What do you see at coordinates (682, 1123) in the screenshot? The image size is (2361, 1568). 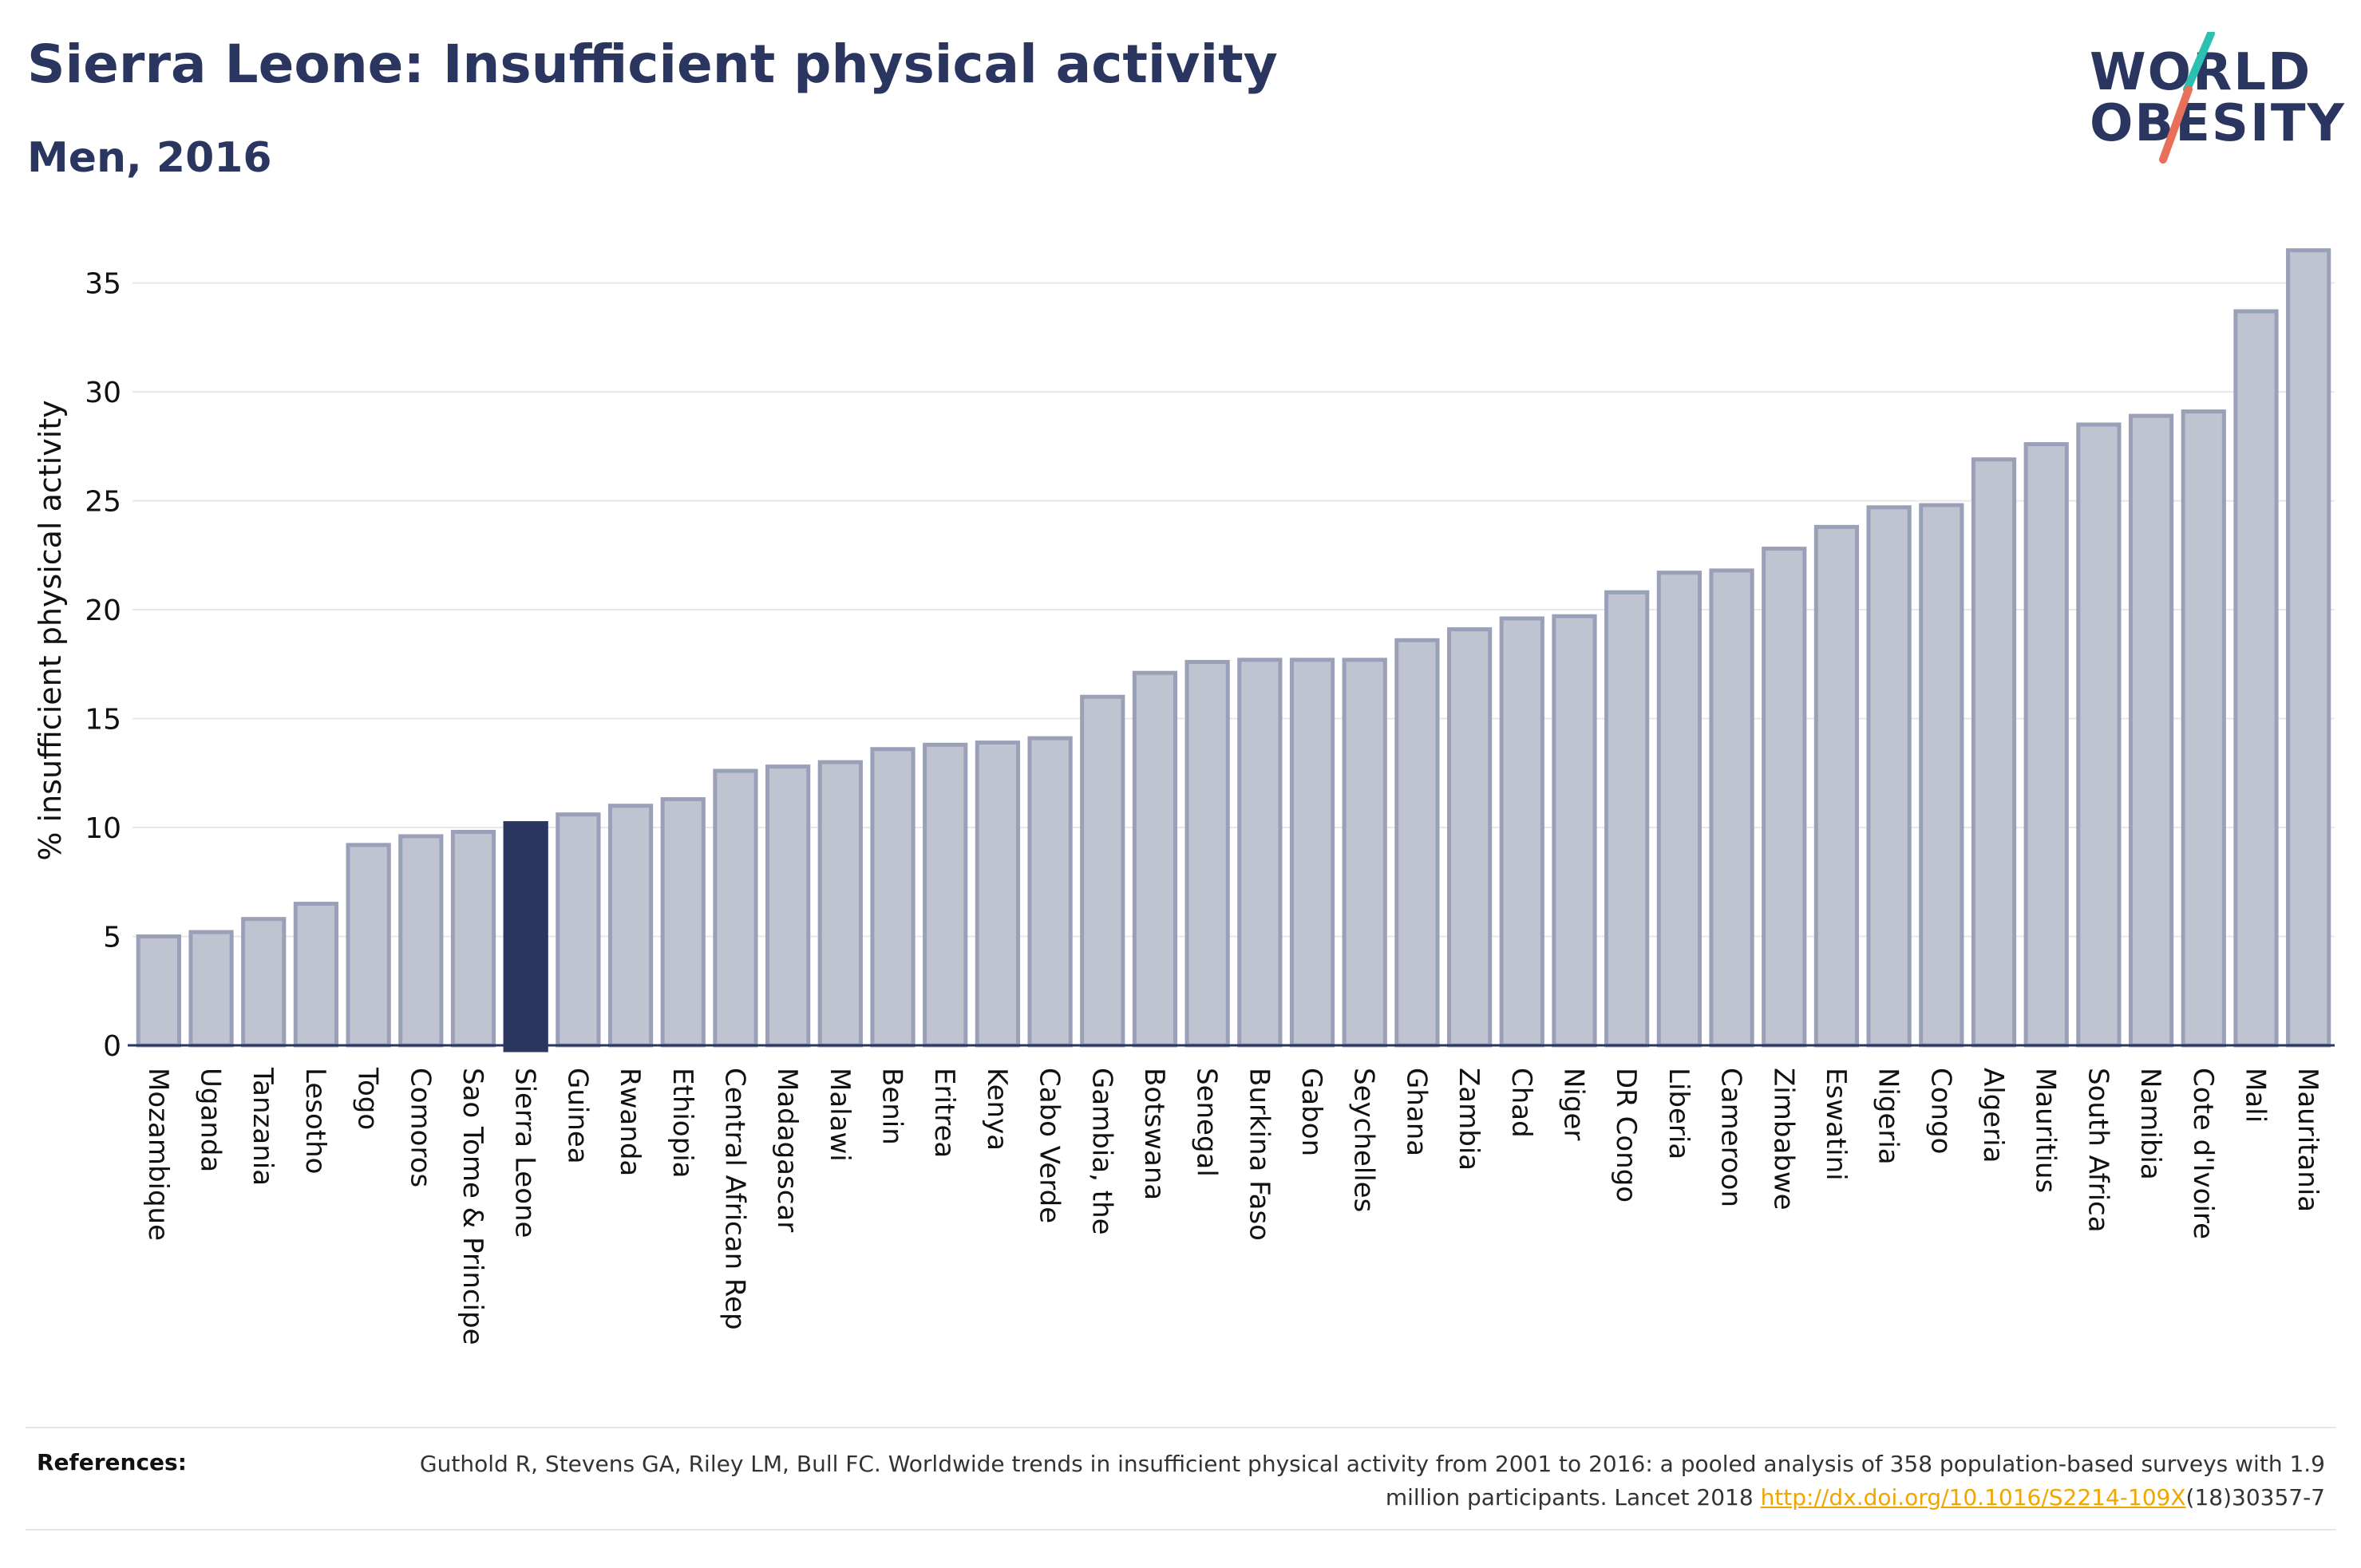 I see `x-tick-label: Ethiopia` at bounding box center [682, 1123].